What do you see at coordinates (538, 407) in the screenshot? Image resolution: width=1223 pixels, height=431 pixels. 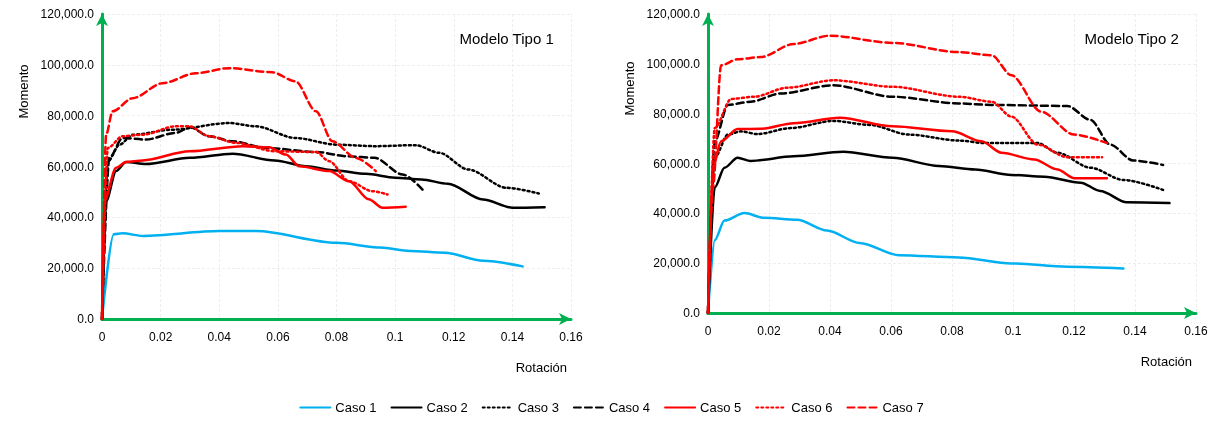 I see `legend-label: Caso 3` at bounding box center [538, 407].